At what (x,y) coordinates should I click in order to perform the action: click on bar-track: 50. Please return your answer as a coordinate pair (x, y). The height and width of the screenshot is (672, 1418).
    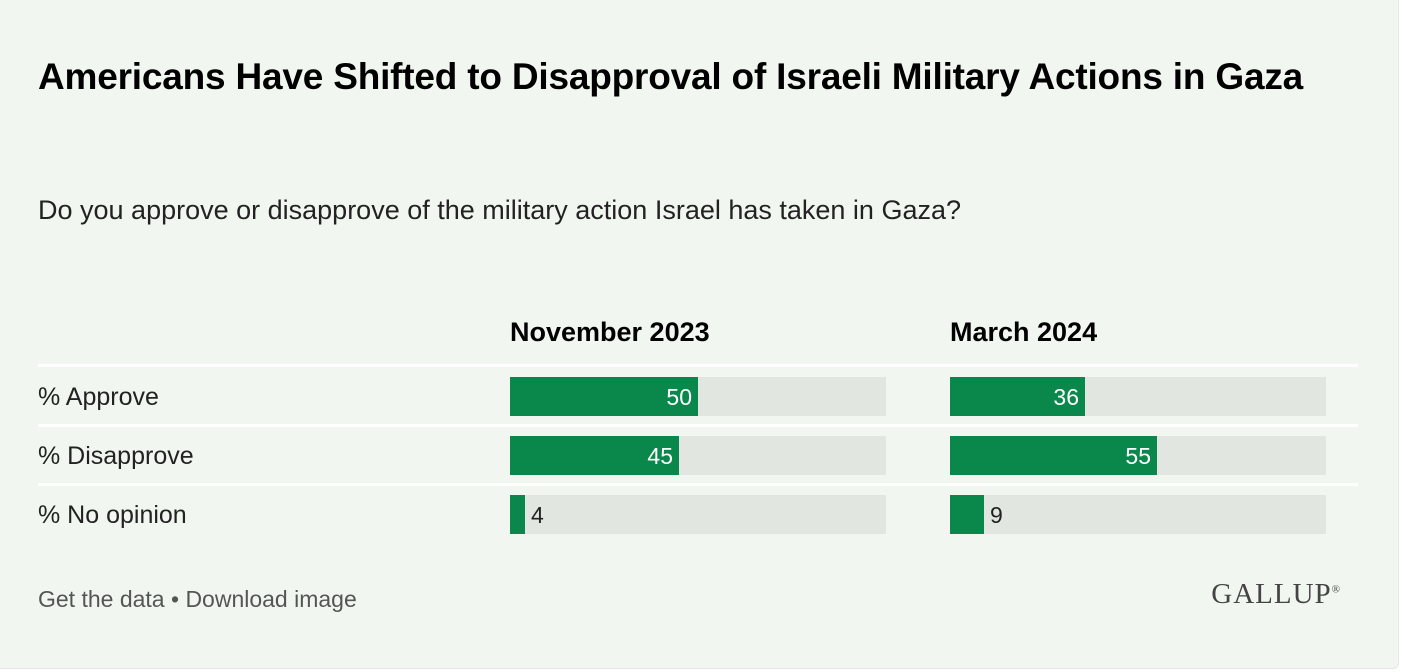
    Looking at the image, I should click on (698, 396).